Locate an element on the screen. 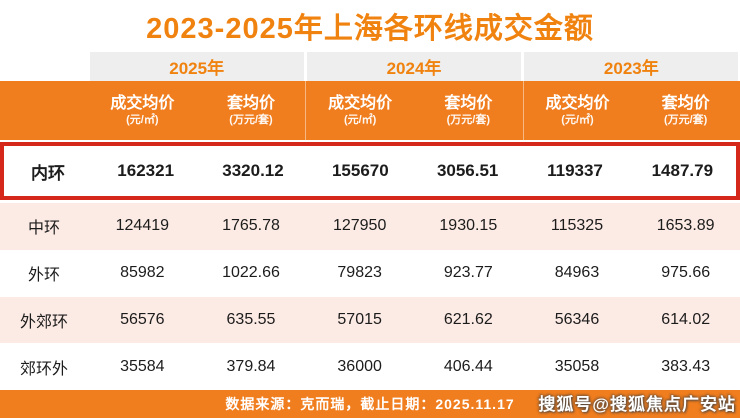  year-header-row: 2025年 2024年 2023年 is located at coordinates (370, 66).